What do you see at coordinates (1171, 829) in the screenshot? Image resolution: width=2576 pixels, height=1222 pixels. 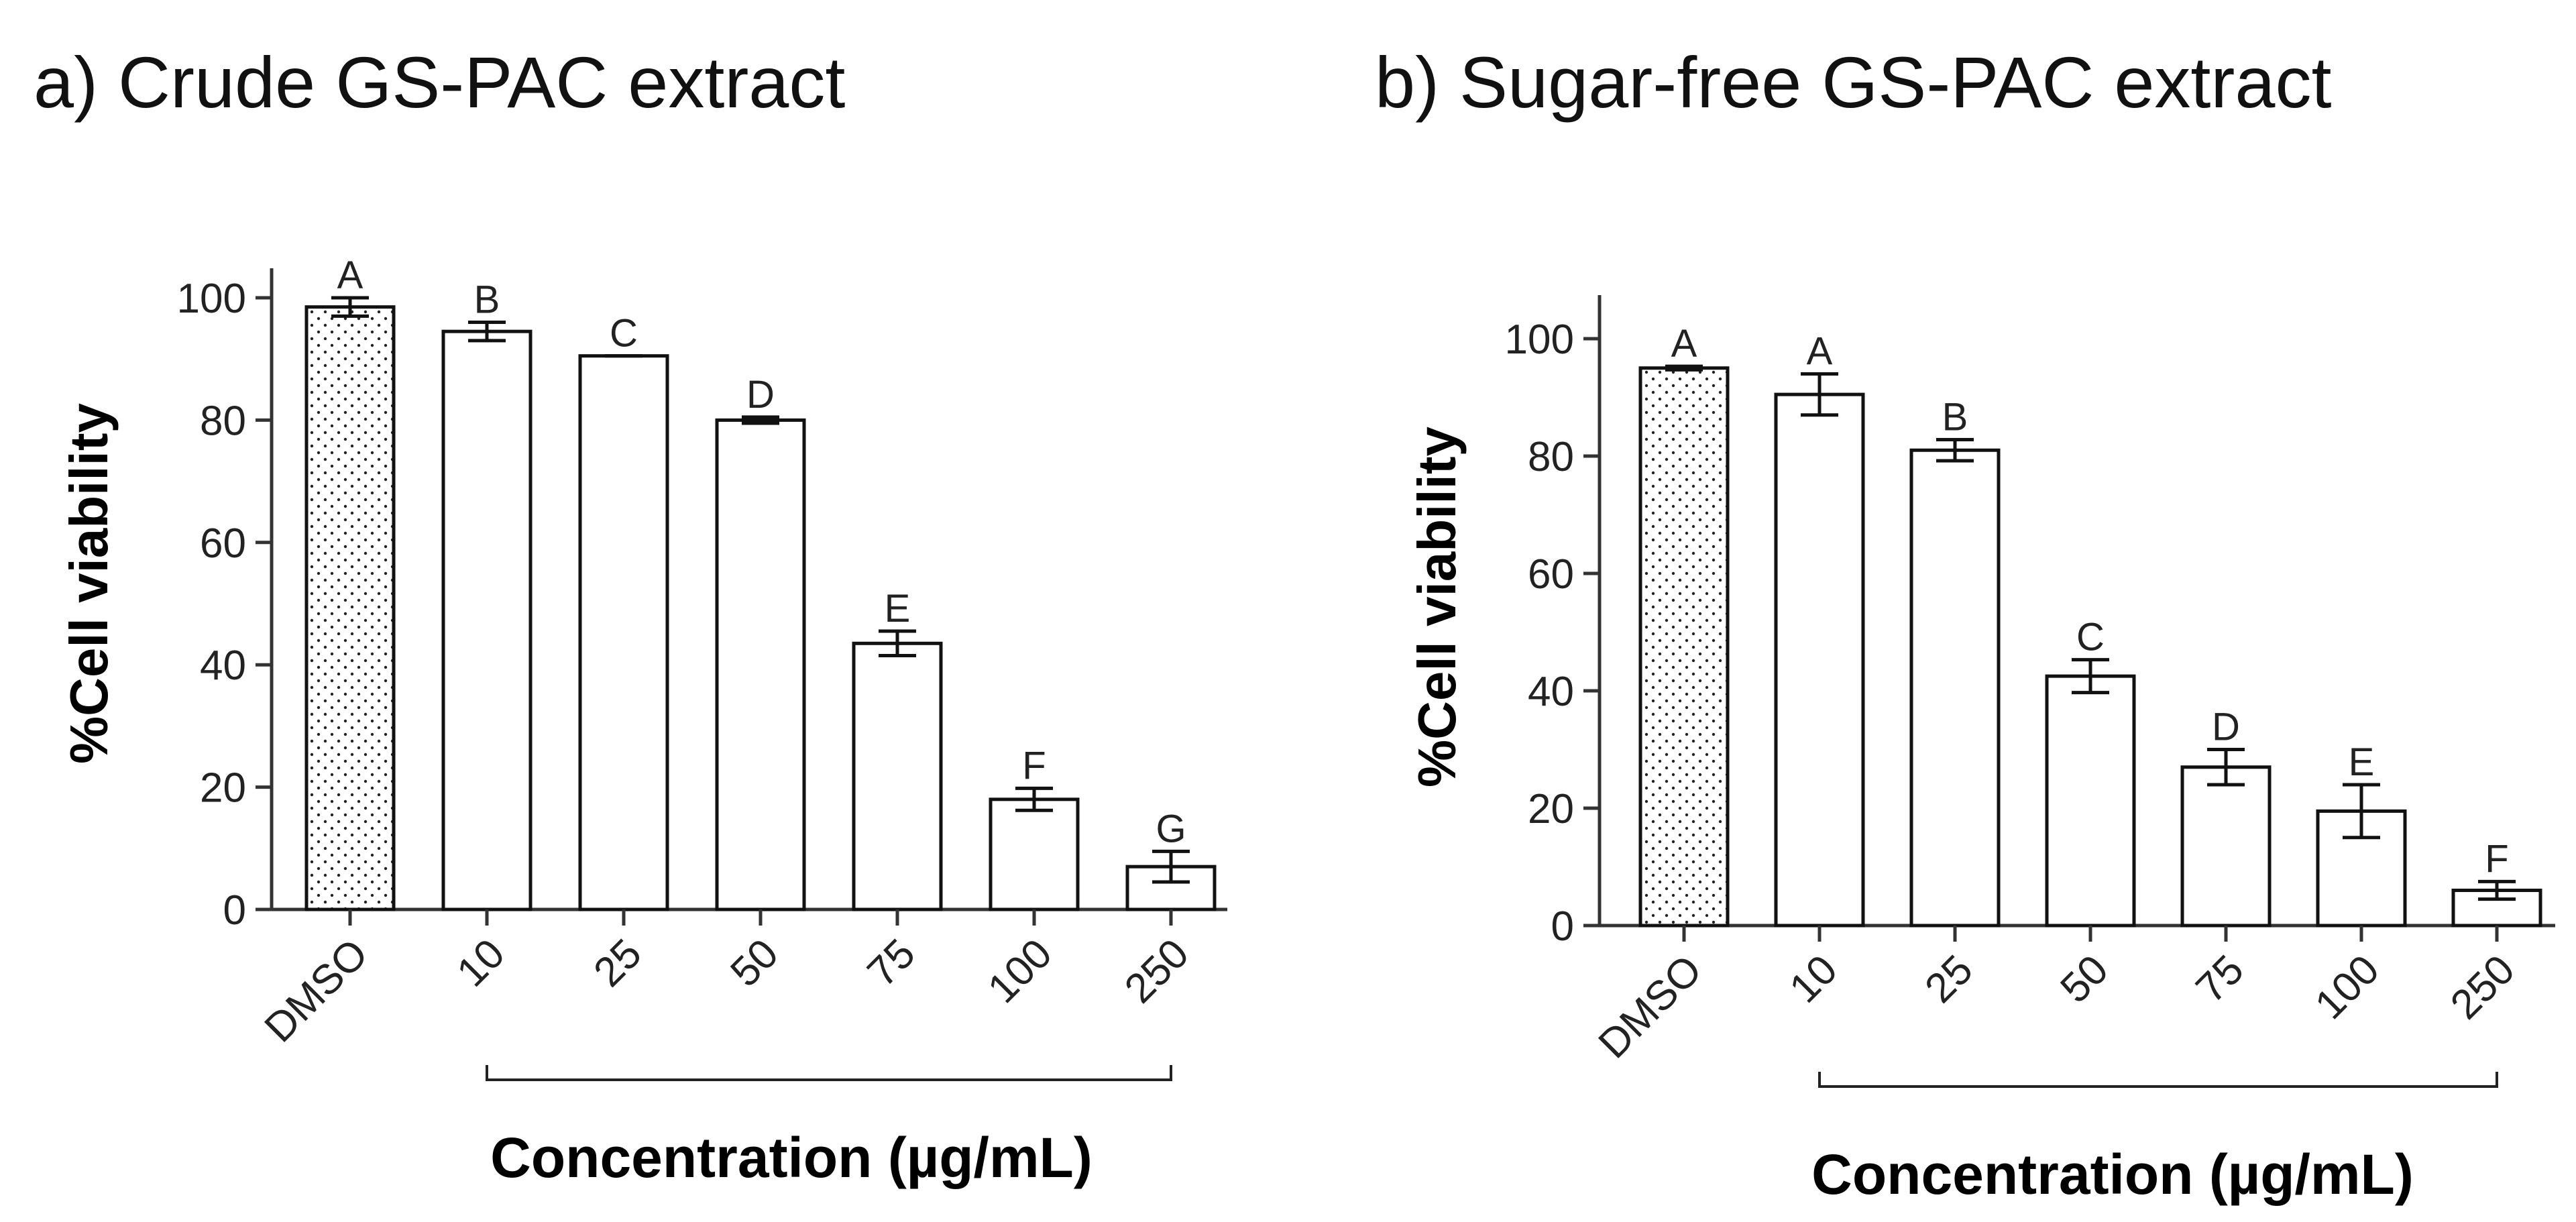 I see `panel-a-significance-letter: G` at bounding box center [1171, 829].